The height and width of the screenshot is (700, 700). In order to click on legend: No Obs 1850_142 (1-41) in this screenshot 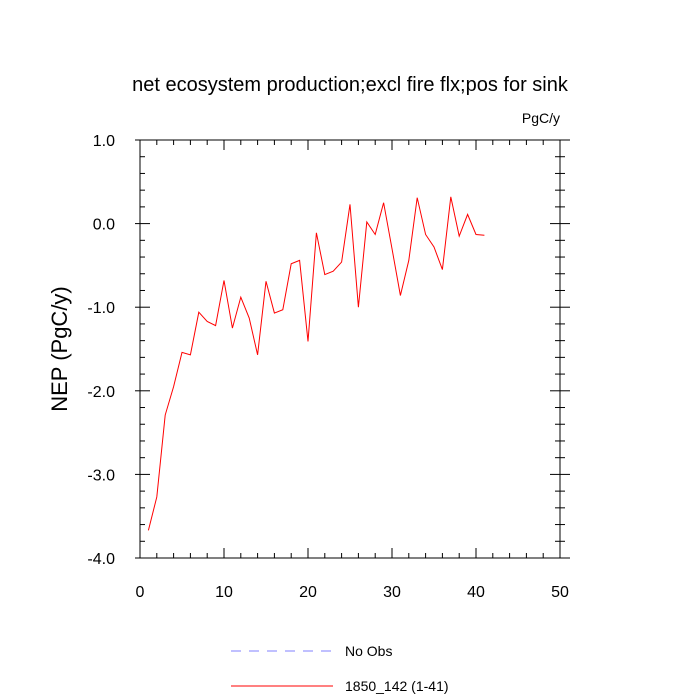, I will do `click(340, 668)`.